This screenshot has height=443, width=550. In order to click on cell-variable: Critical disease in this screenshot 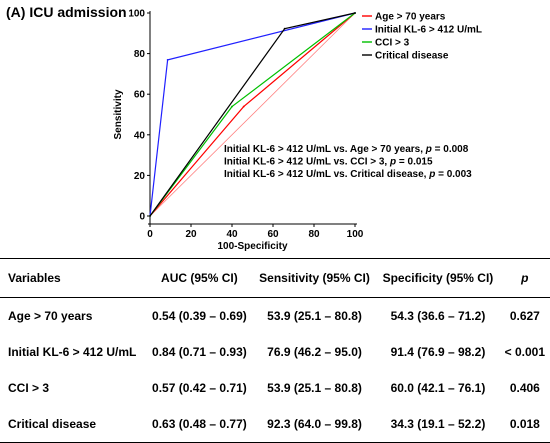, I will do `click(52, 424)`.